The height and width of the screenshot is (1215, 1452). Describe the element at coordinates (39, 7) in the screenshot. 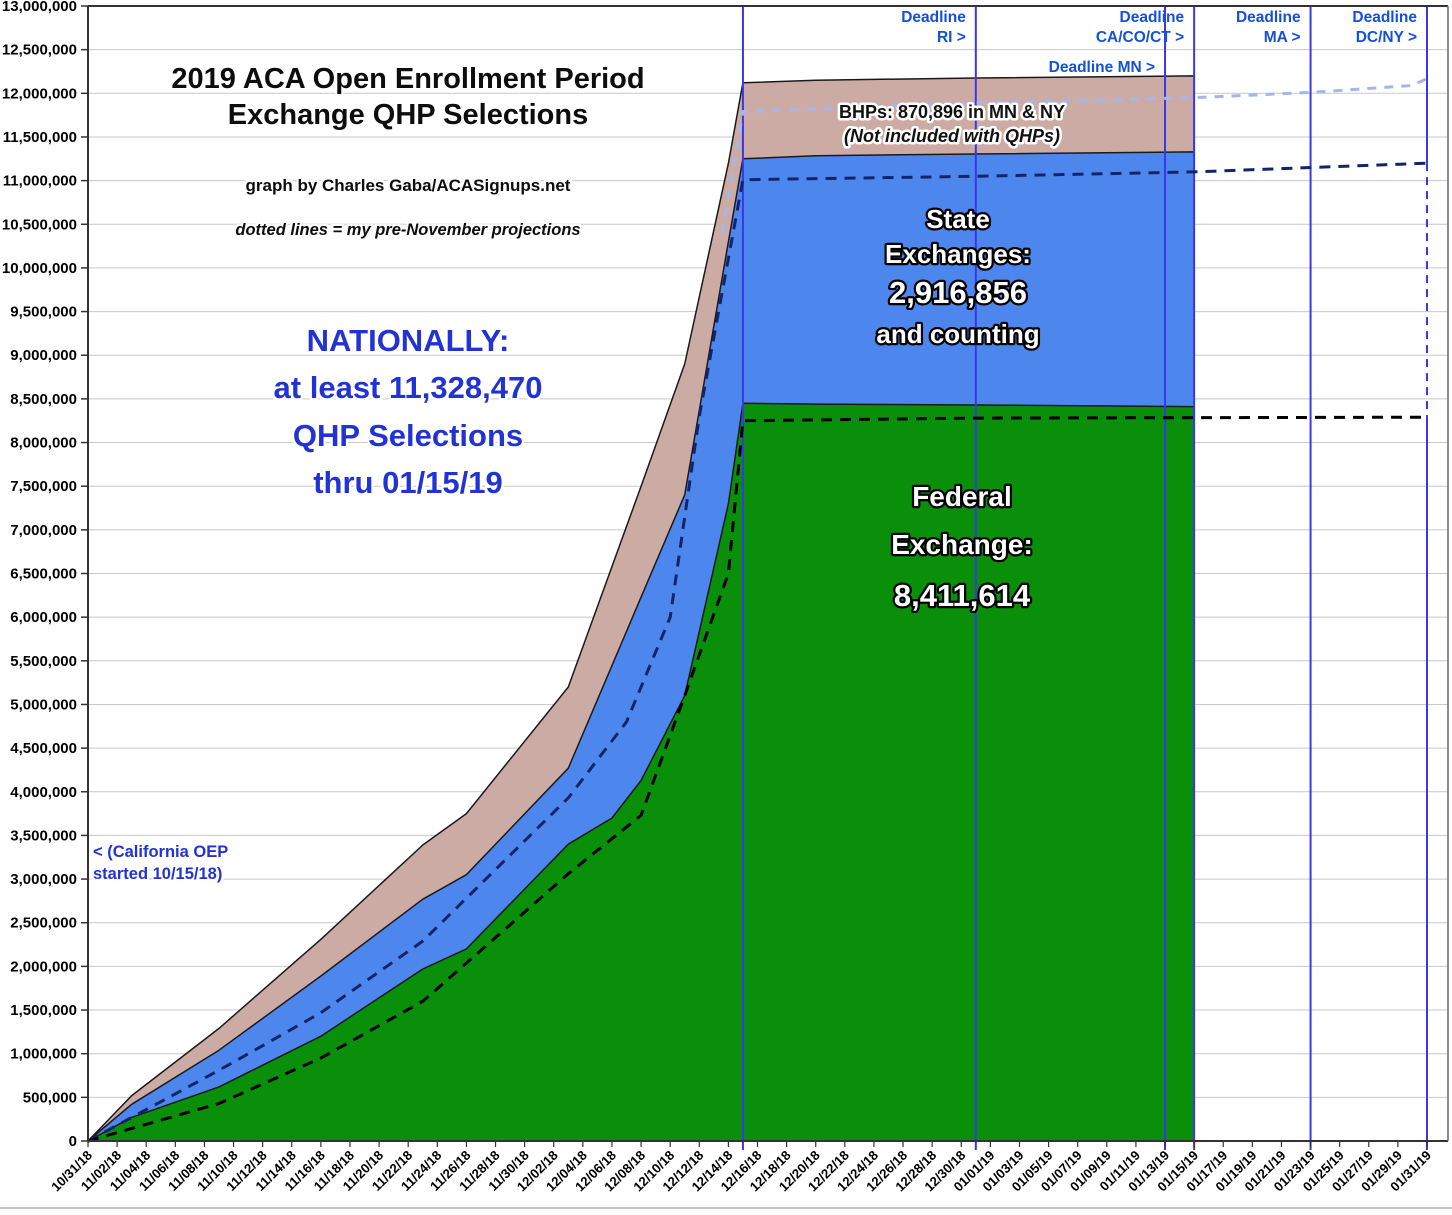

I see `y-tick-label: 13,000,000` at that location.